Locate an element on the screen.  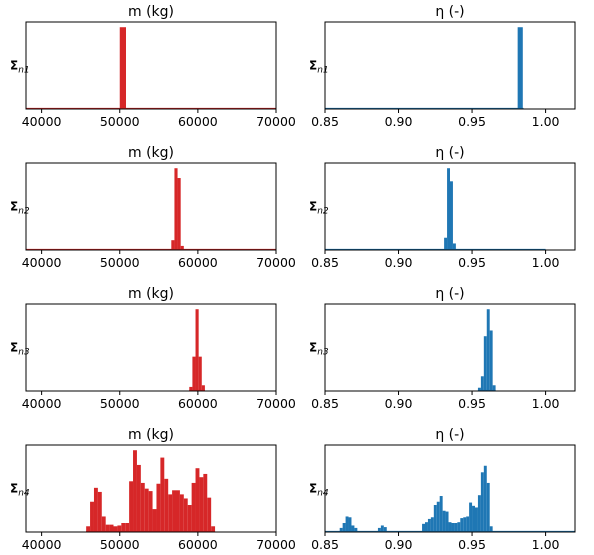
row-label: Σn4 is located at coordinates (20, 490).